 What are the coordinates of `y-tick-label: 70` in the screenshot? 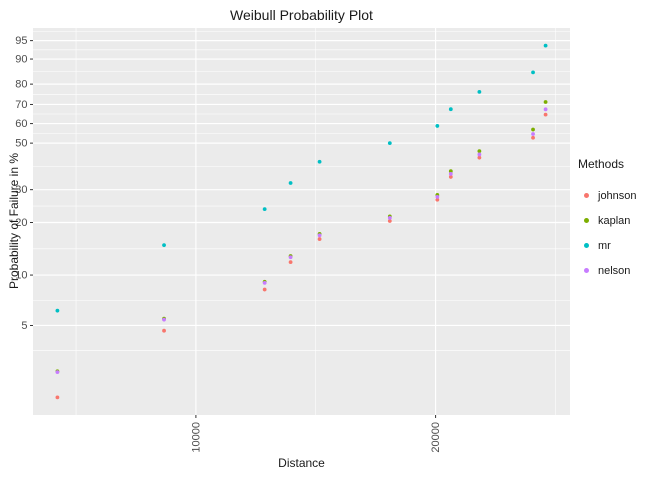 It's located at (21, 105).